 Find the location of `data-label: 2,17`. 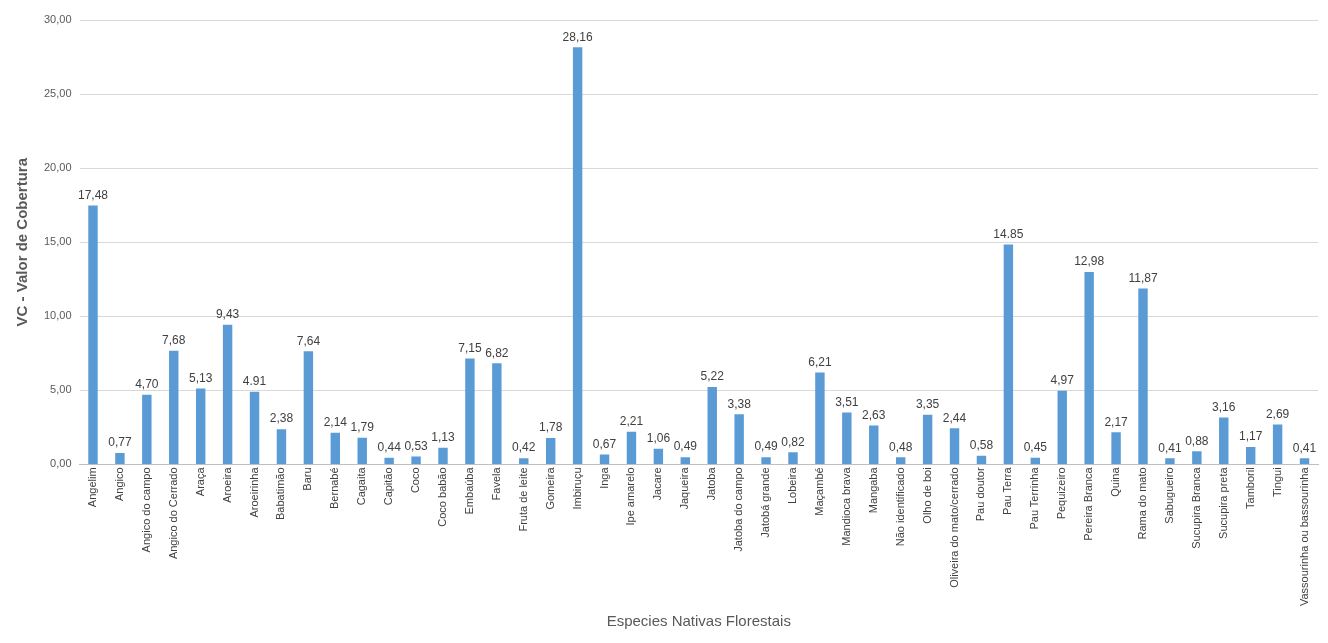

data-label: 2,17 is located at coordinates (1116, 421).